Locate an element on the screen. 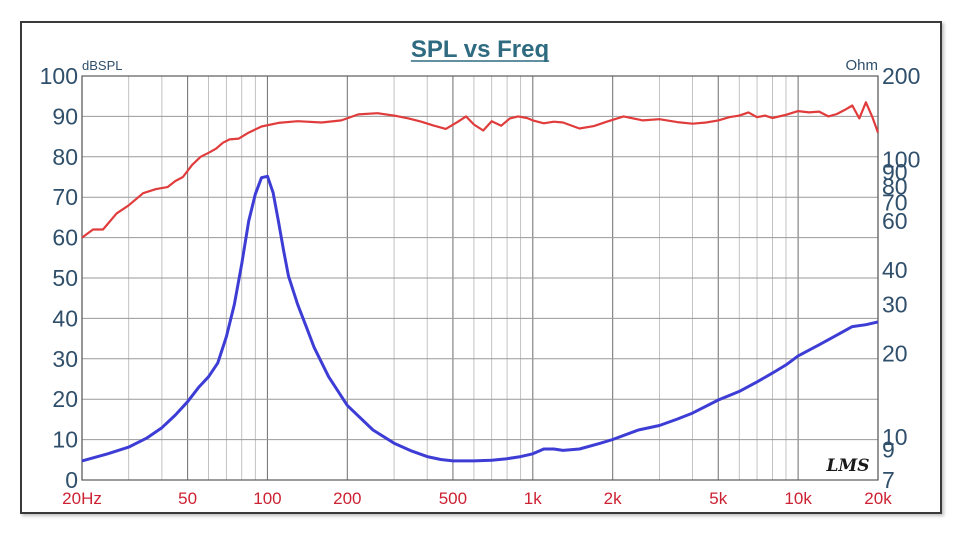  x-axis-tick-label: 50 is located at coordinates (187, 498).